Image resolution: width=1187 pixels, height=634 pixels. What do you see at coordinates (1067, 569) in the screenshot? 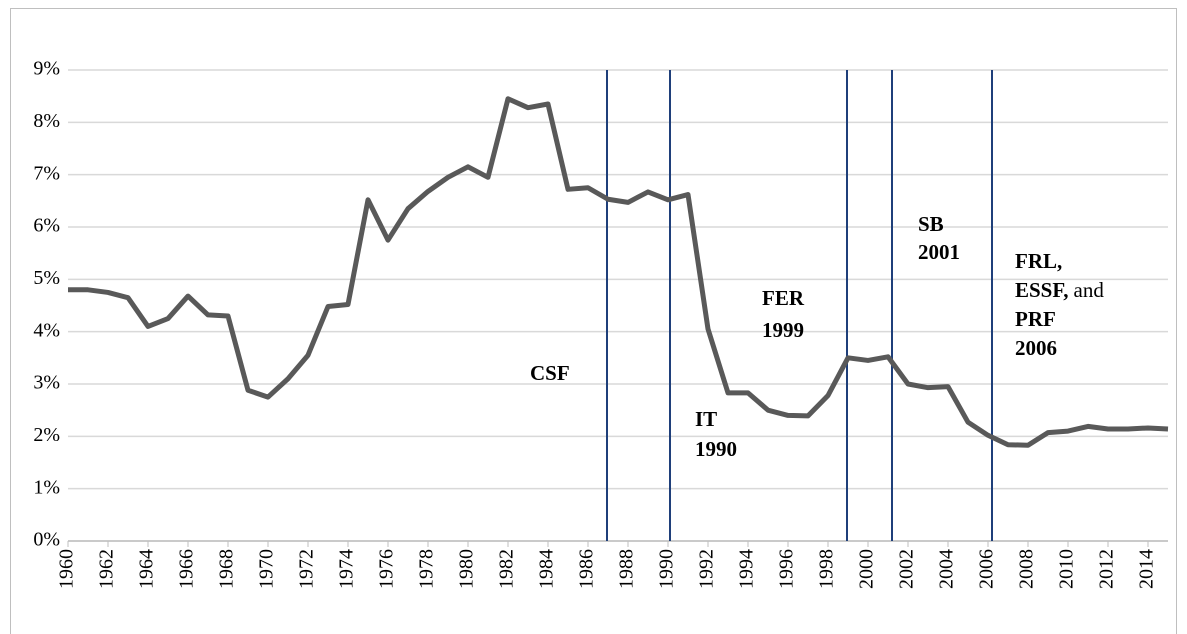
I see `x-tick-label: 2010` at bounding box center [1067, 569].